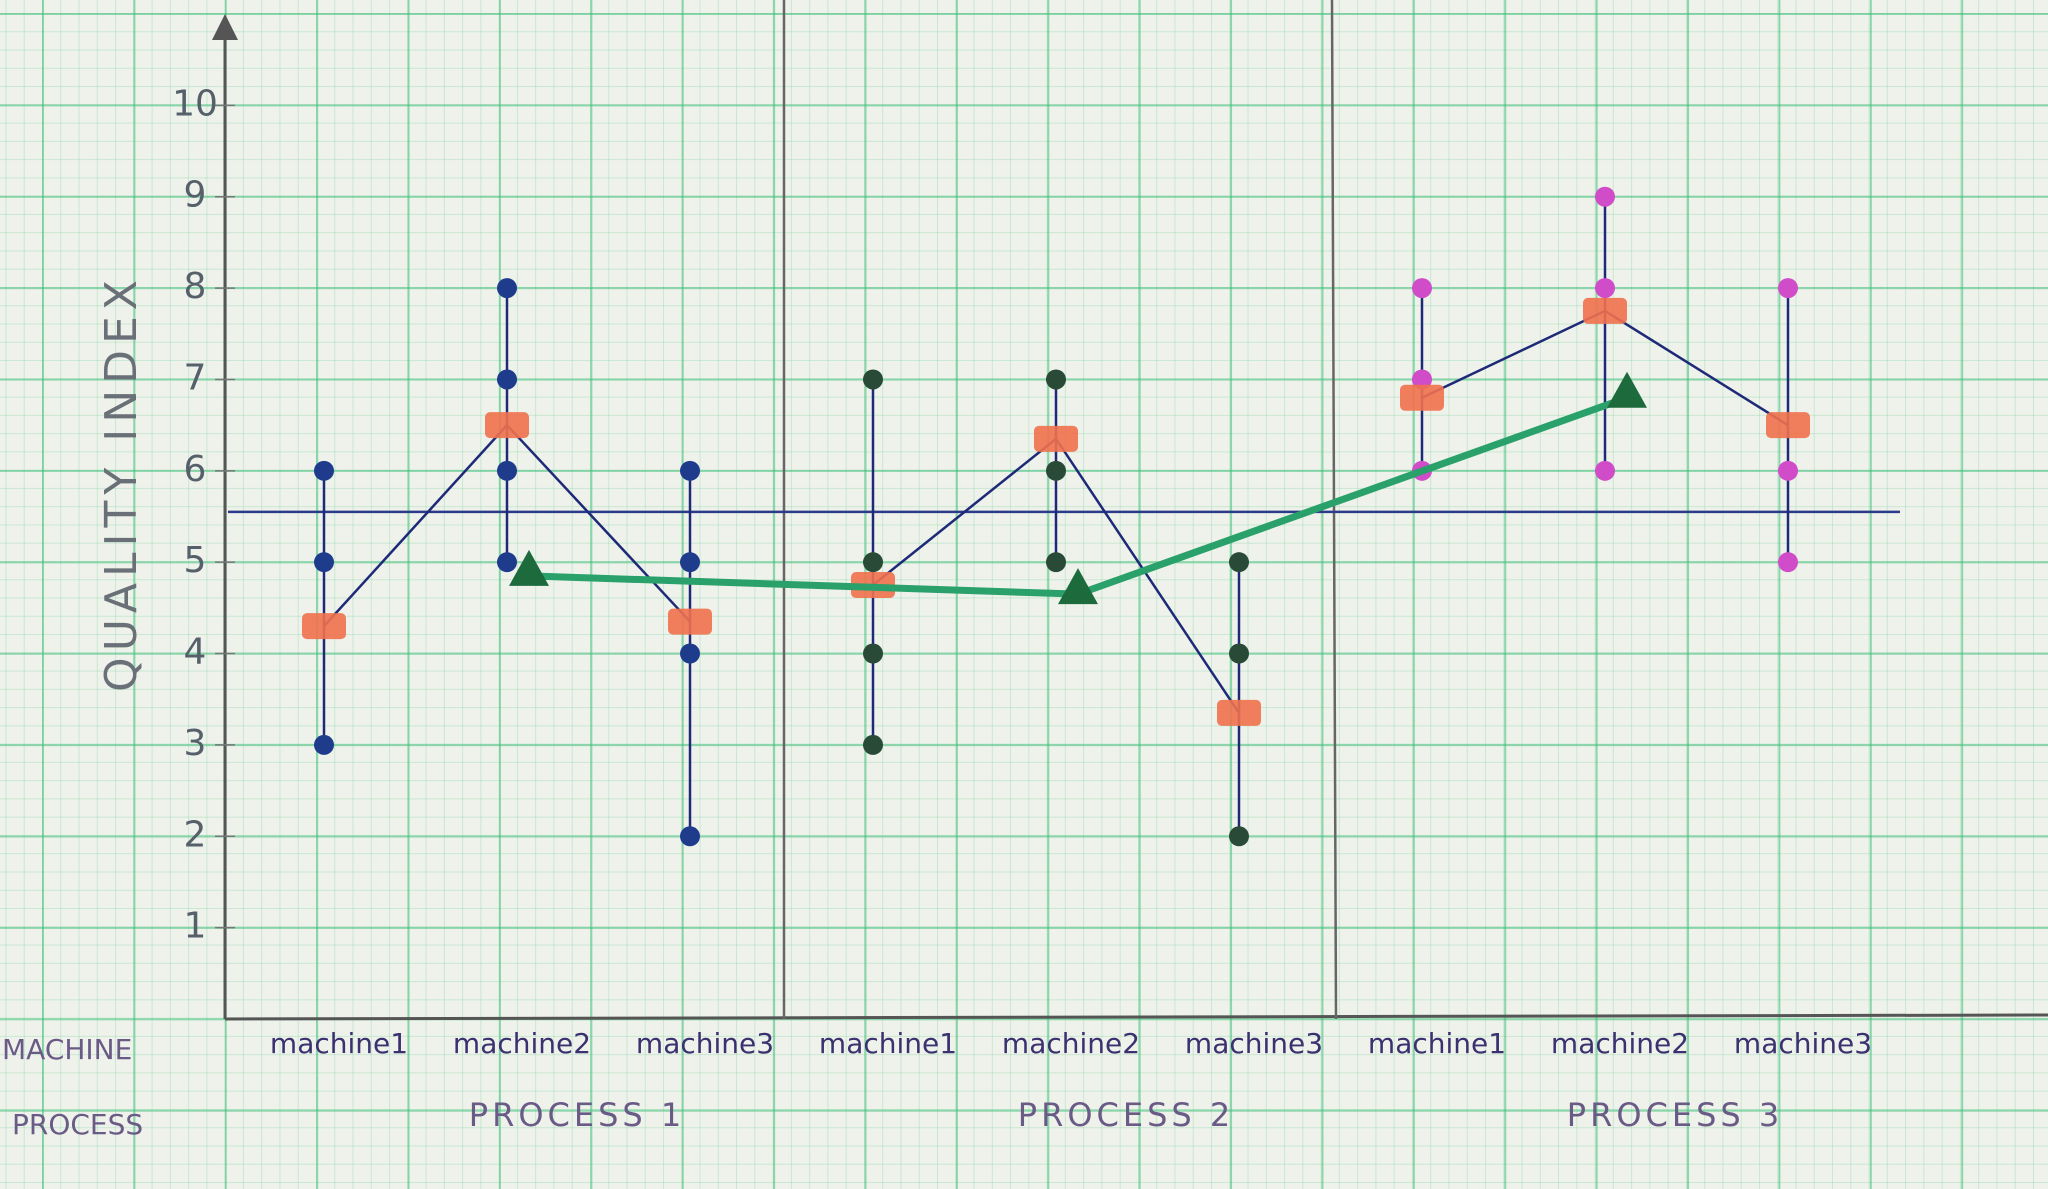 This screenshot has width=2048, height=1189. Describe the element at coordinates (67, 1049) in the screenshot. I see `row-label: MACHINE` at that location.